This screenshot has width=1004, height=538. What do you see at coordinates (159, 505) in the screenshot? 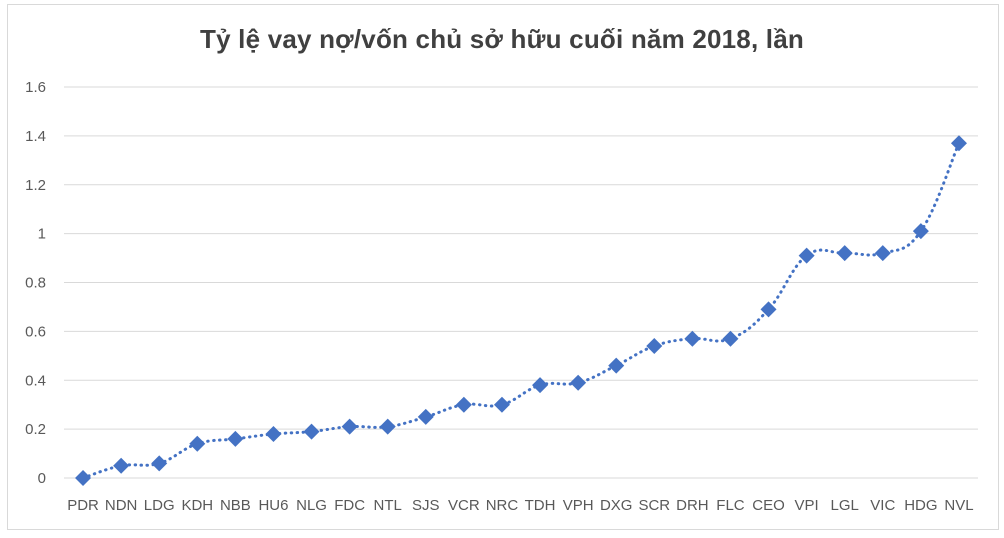
I see `x-tick-label: LDG` at bounding box center [159, 505].